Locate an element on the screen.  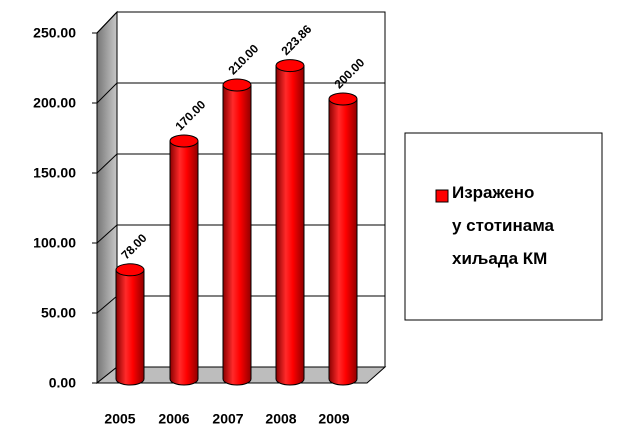
data-label: 223.86 is located at coordinates (296, 40).